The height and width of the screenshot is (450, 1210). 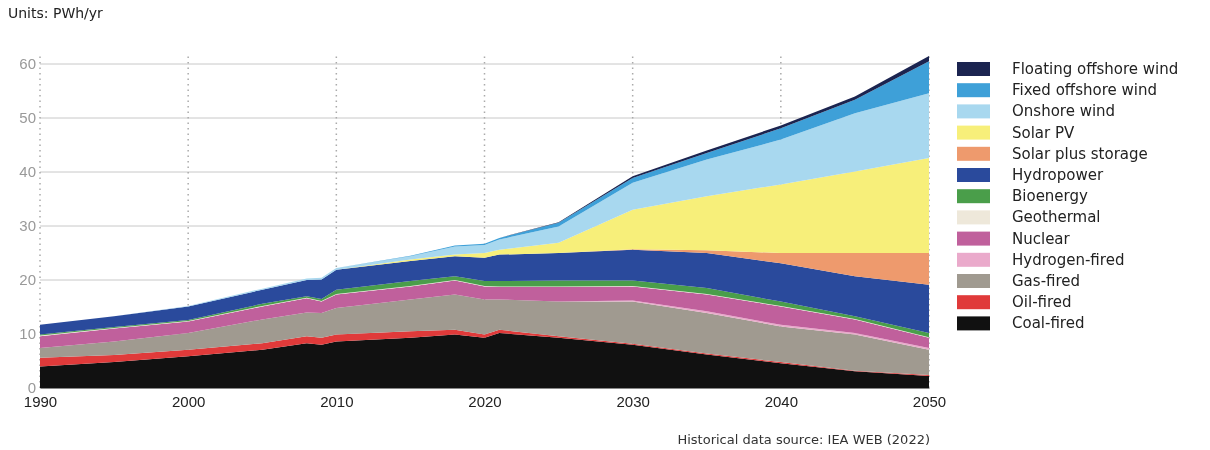 What do you see at coordinates (1048, 323) in the screenshot?
I see `legend-label: Coal-fired` at bounding box center [1048, 323].